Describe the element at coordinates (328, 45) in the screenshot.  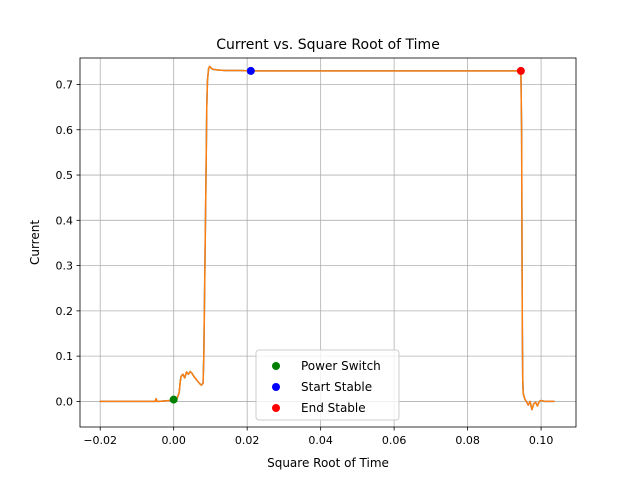
I see `chart-title: Current vs. Square Root of Time` at that location.